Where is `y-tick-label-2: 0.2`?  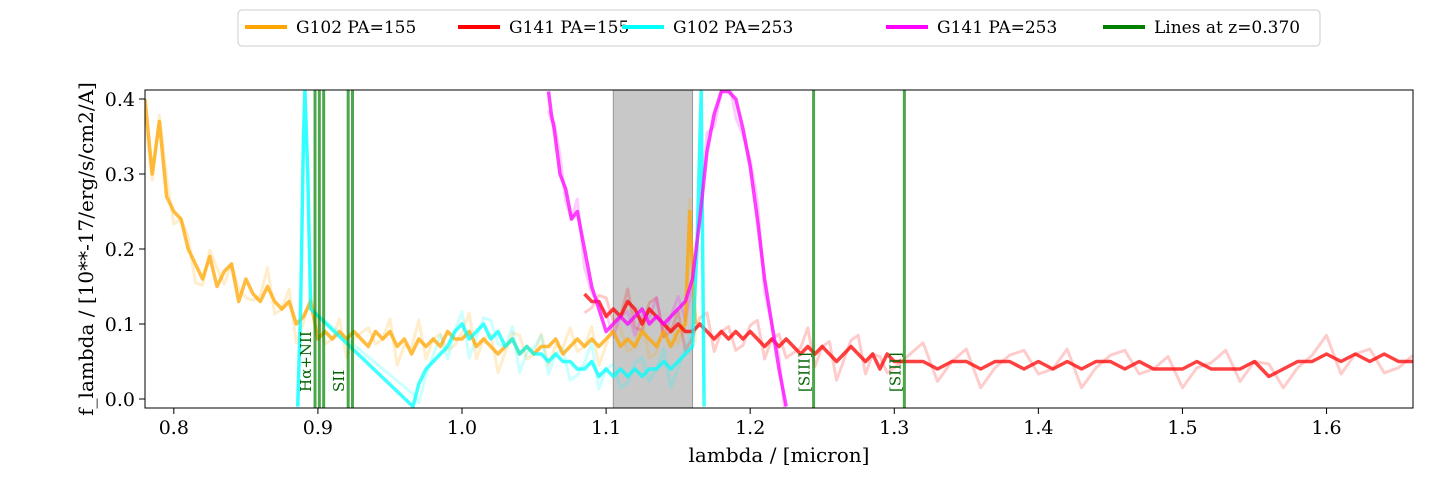 y-tick-label-2: 0.2 is located at coordinates (120, 250).